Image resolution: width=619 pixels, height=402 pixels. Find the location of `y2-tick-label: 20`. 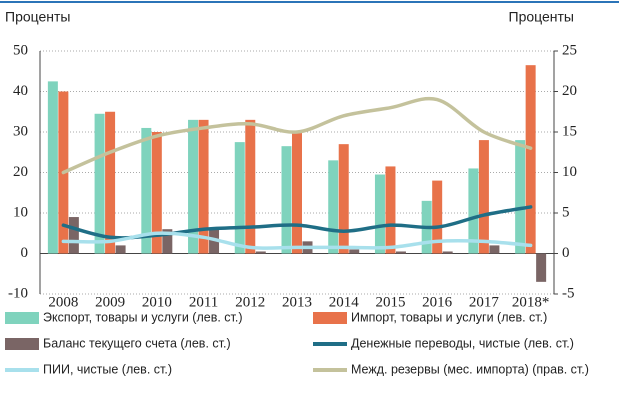

y2-tick-label: 20 is located at coordinates (569, 91).